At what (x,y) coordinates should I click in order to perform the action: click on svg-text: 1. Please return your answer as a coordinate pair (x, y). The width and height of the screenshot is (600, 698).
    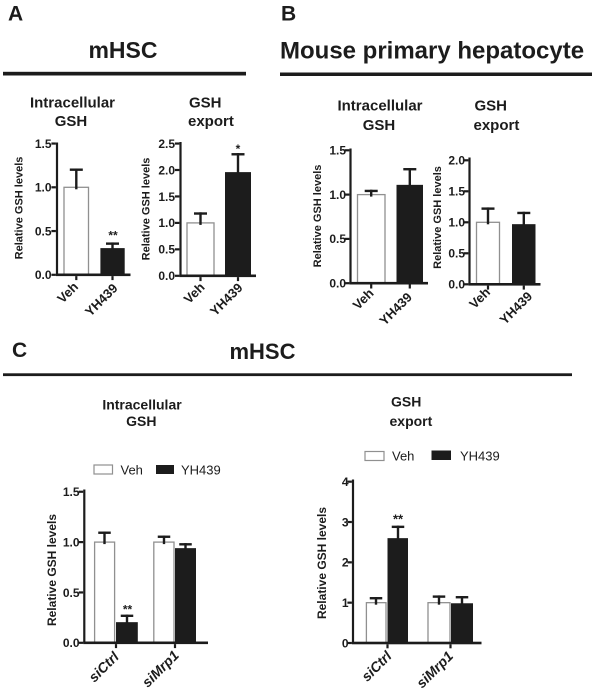
    Looking at the image, I should click on (345, 603).